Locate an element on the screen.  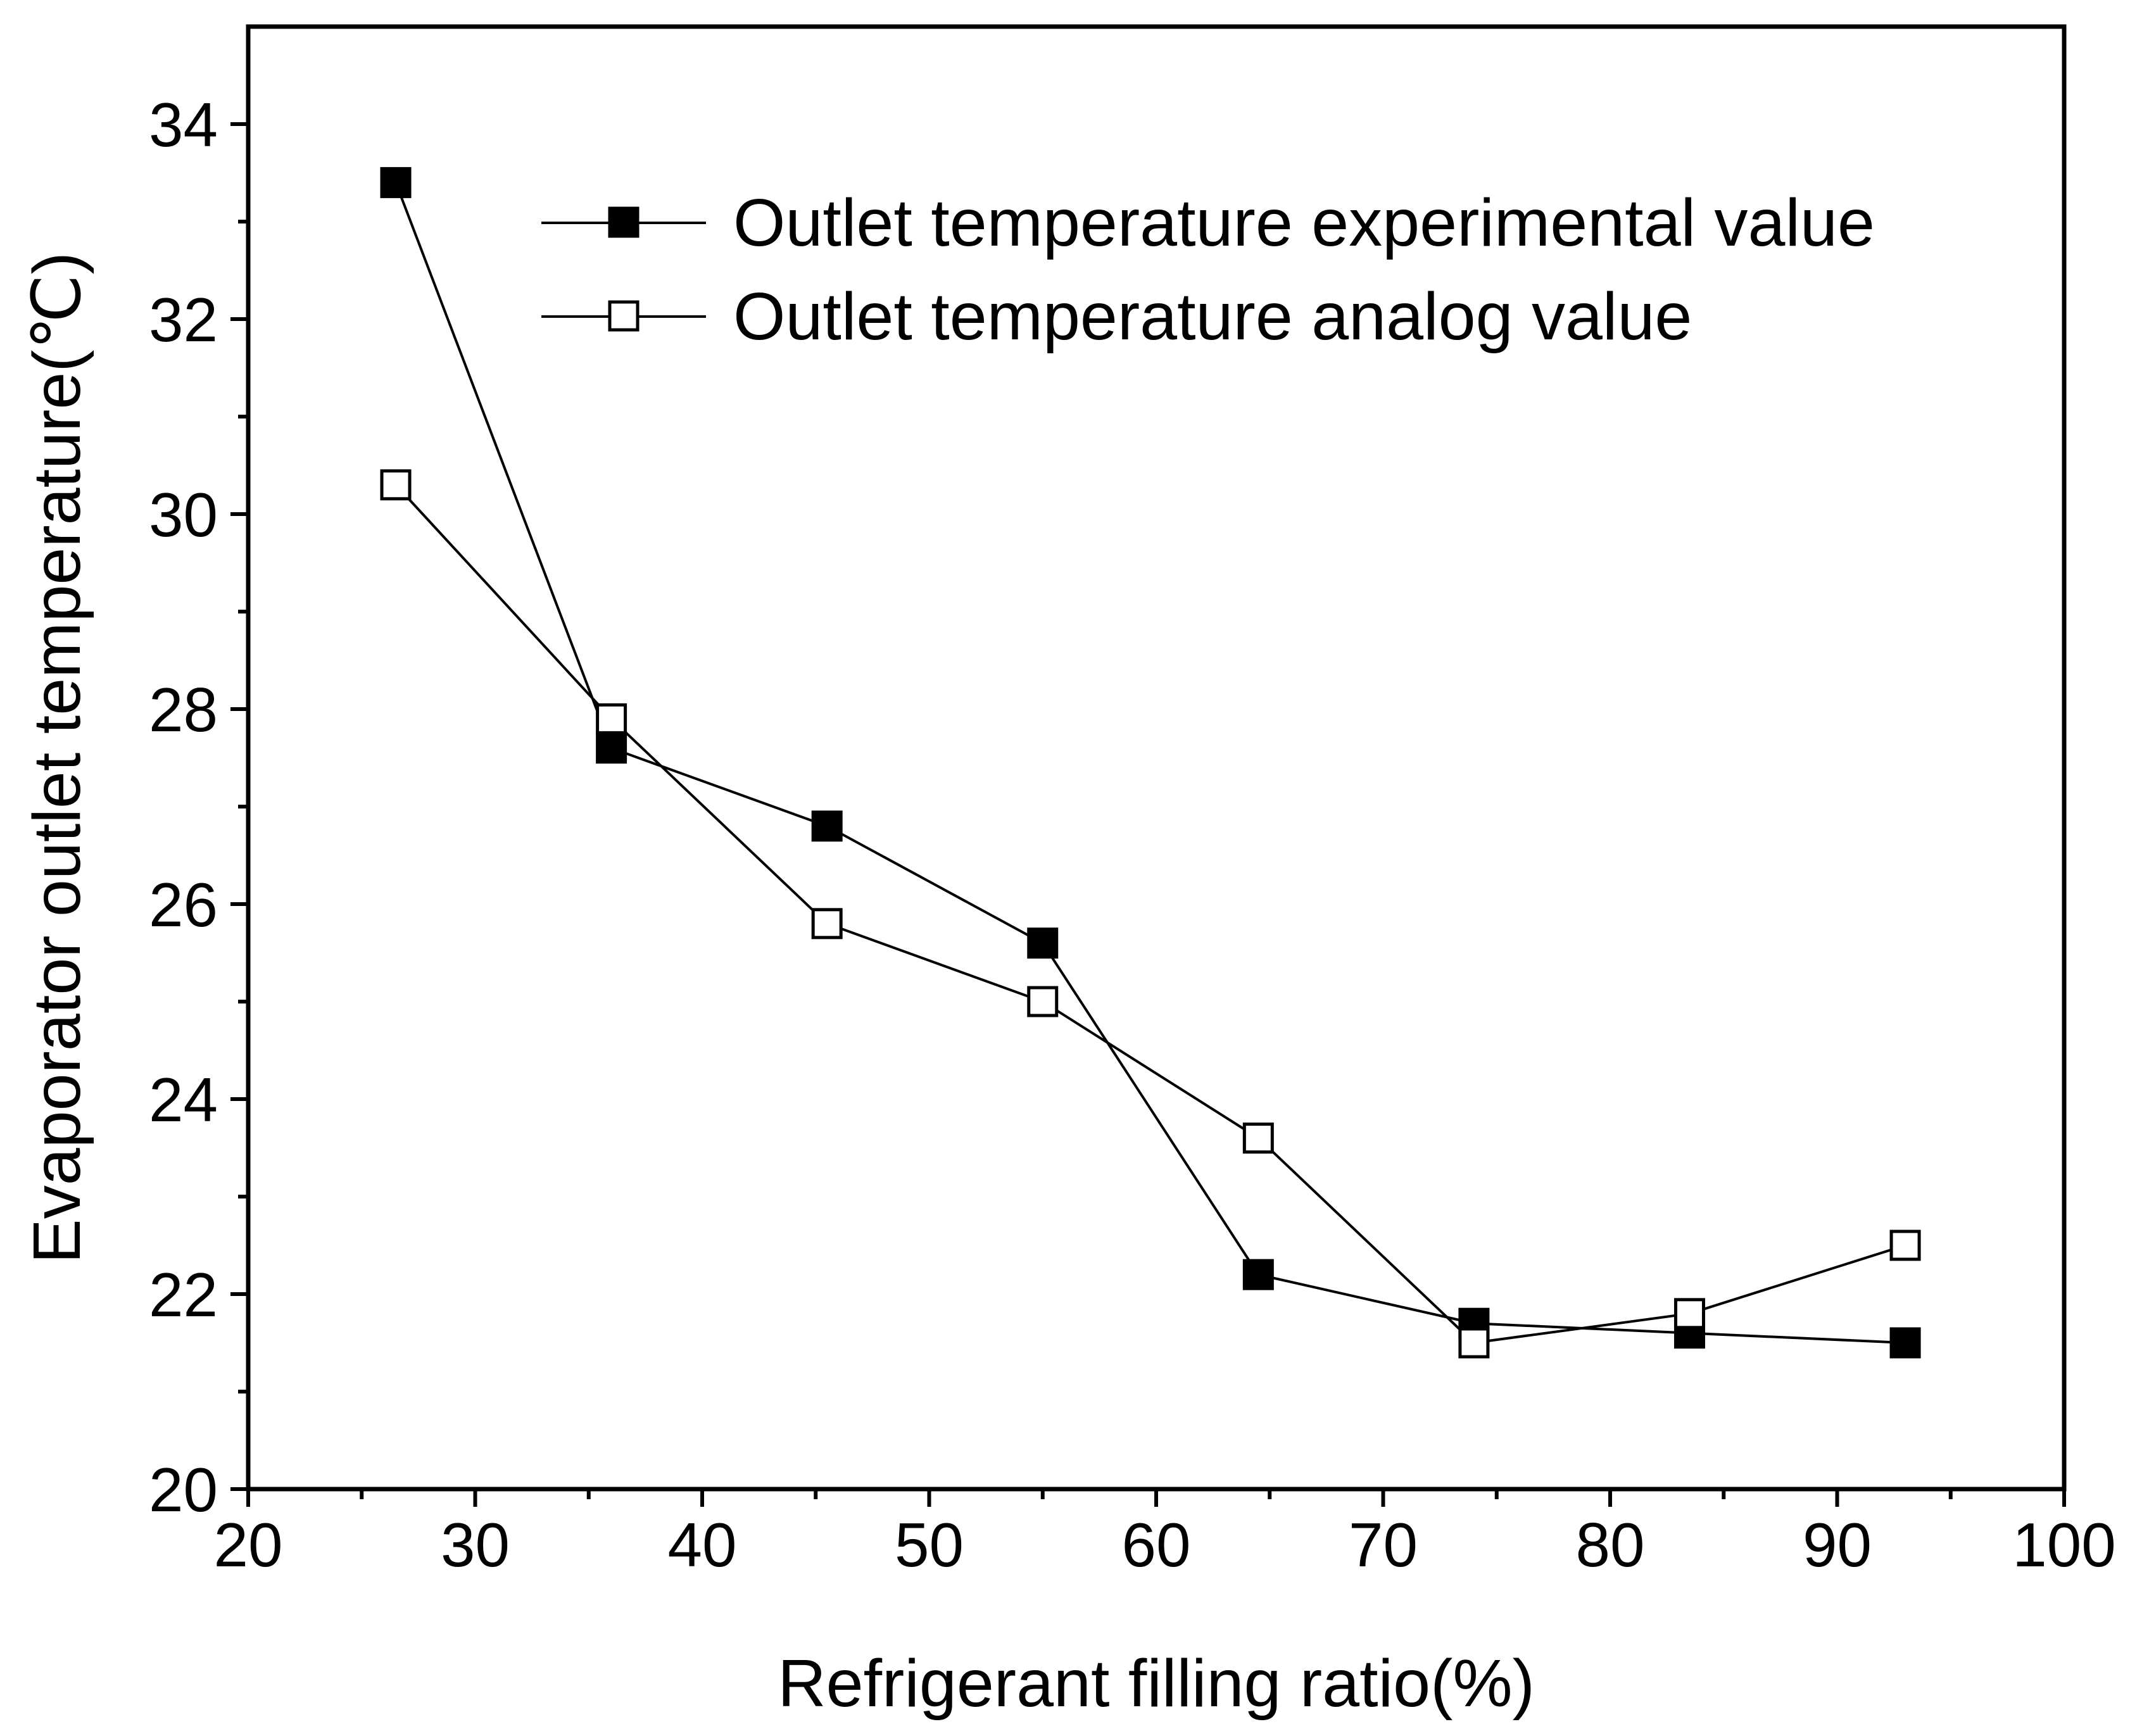
x-tick-label: 60 is located at coordinates (1155, 1545).